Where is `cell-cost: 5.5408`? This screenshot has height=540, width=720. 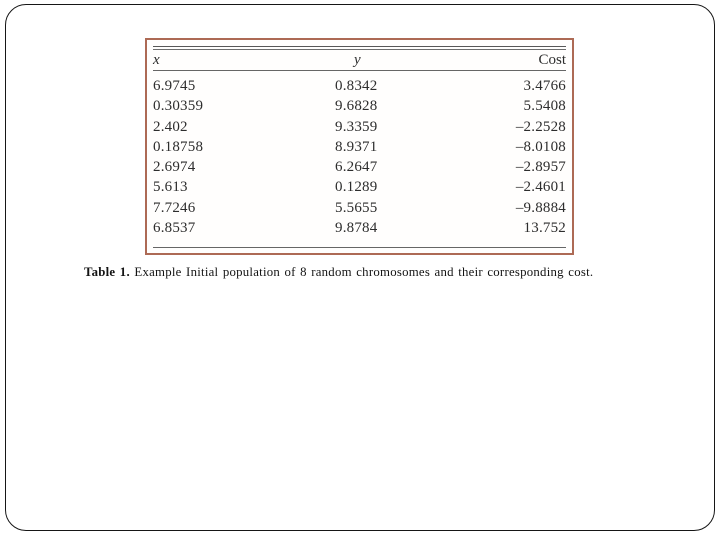
cell-cost: 5.5408 is located at coordinates (544, 106).